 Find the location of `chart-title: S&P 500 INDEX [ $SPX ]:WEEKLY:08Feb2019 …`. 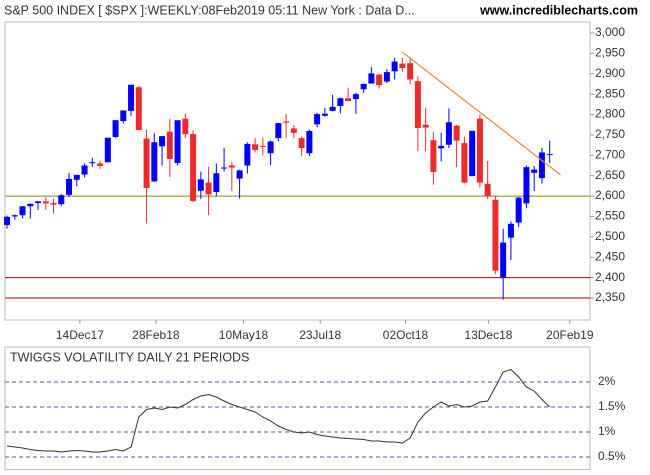

chart-title: S&P 500 INDEX [ $SPX ]:WEEKLY:08Feb2019 … is located at coordinates (209, 10).